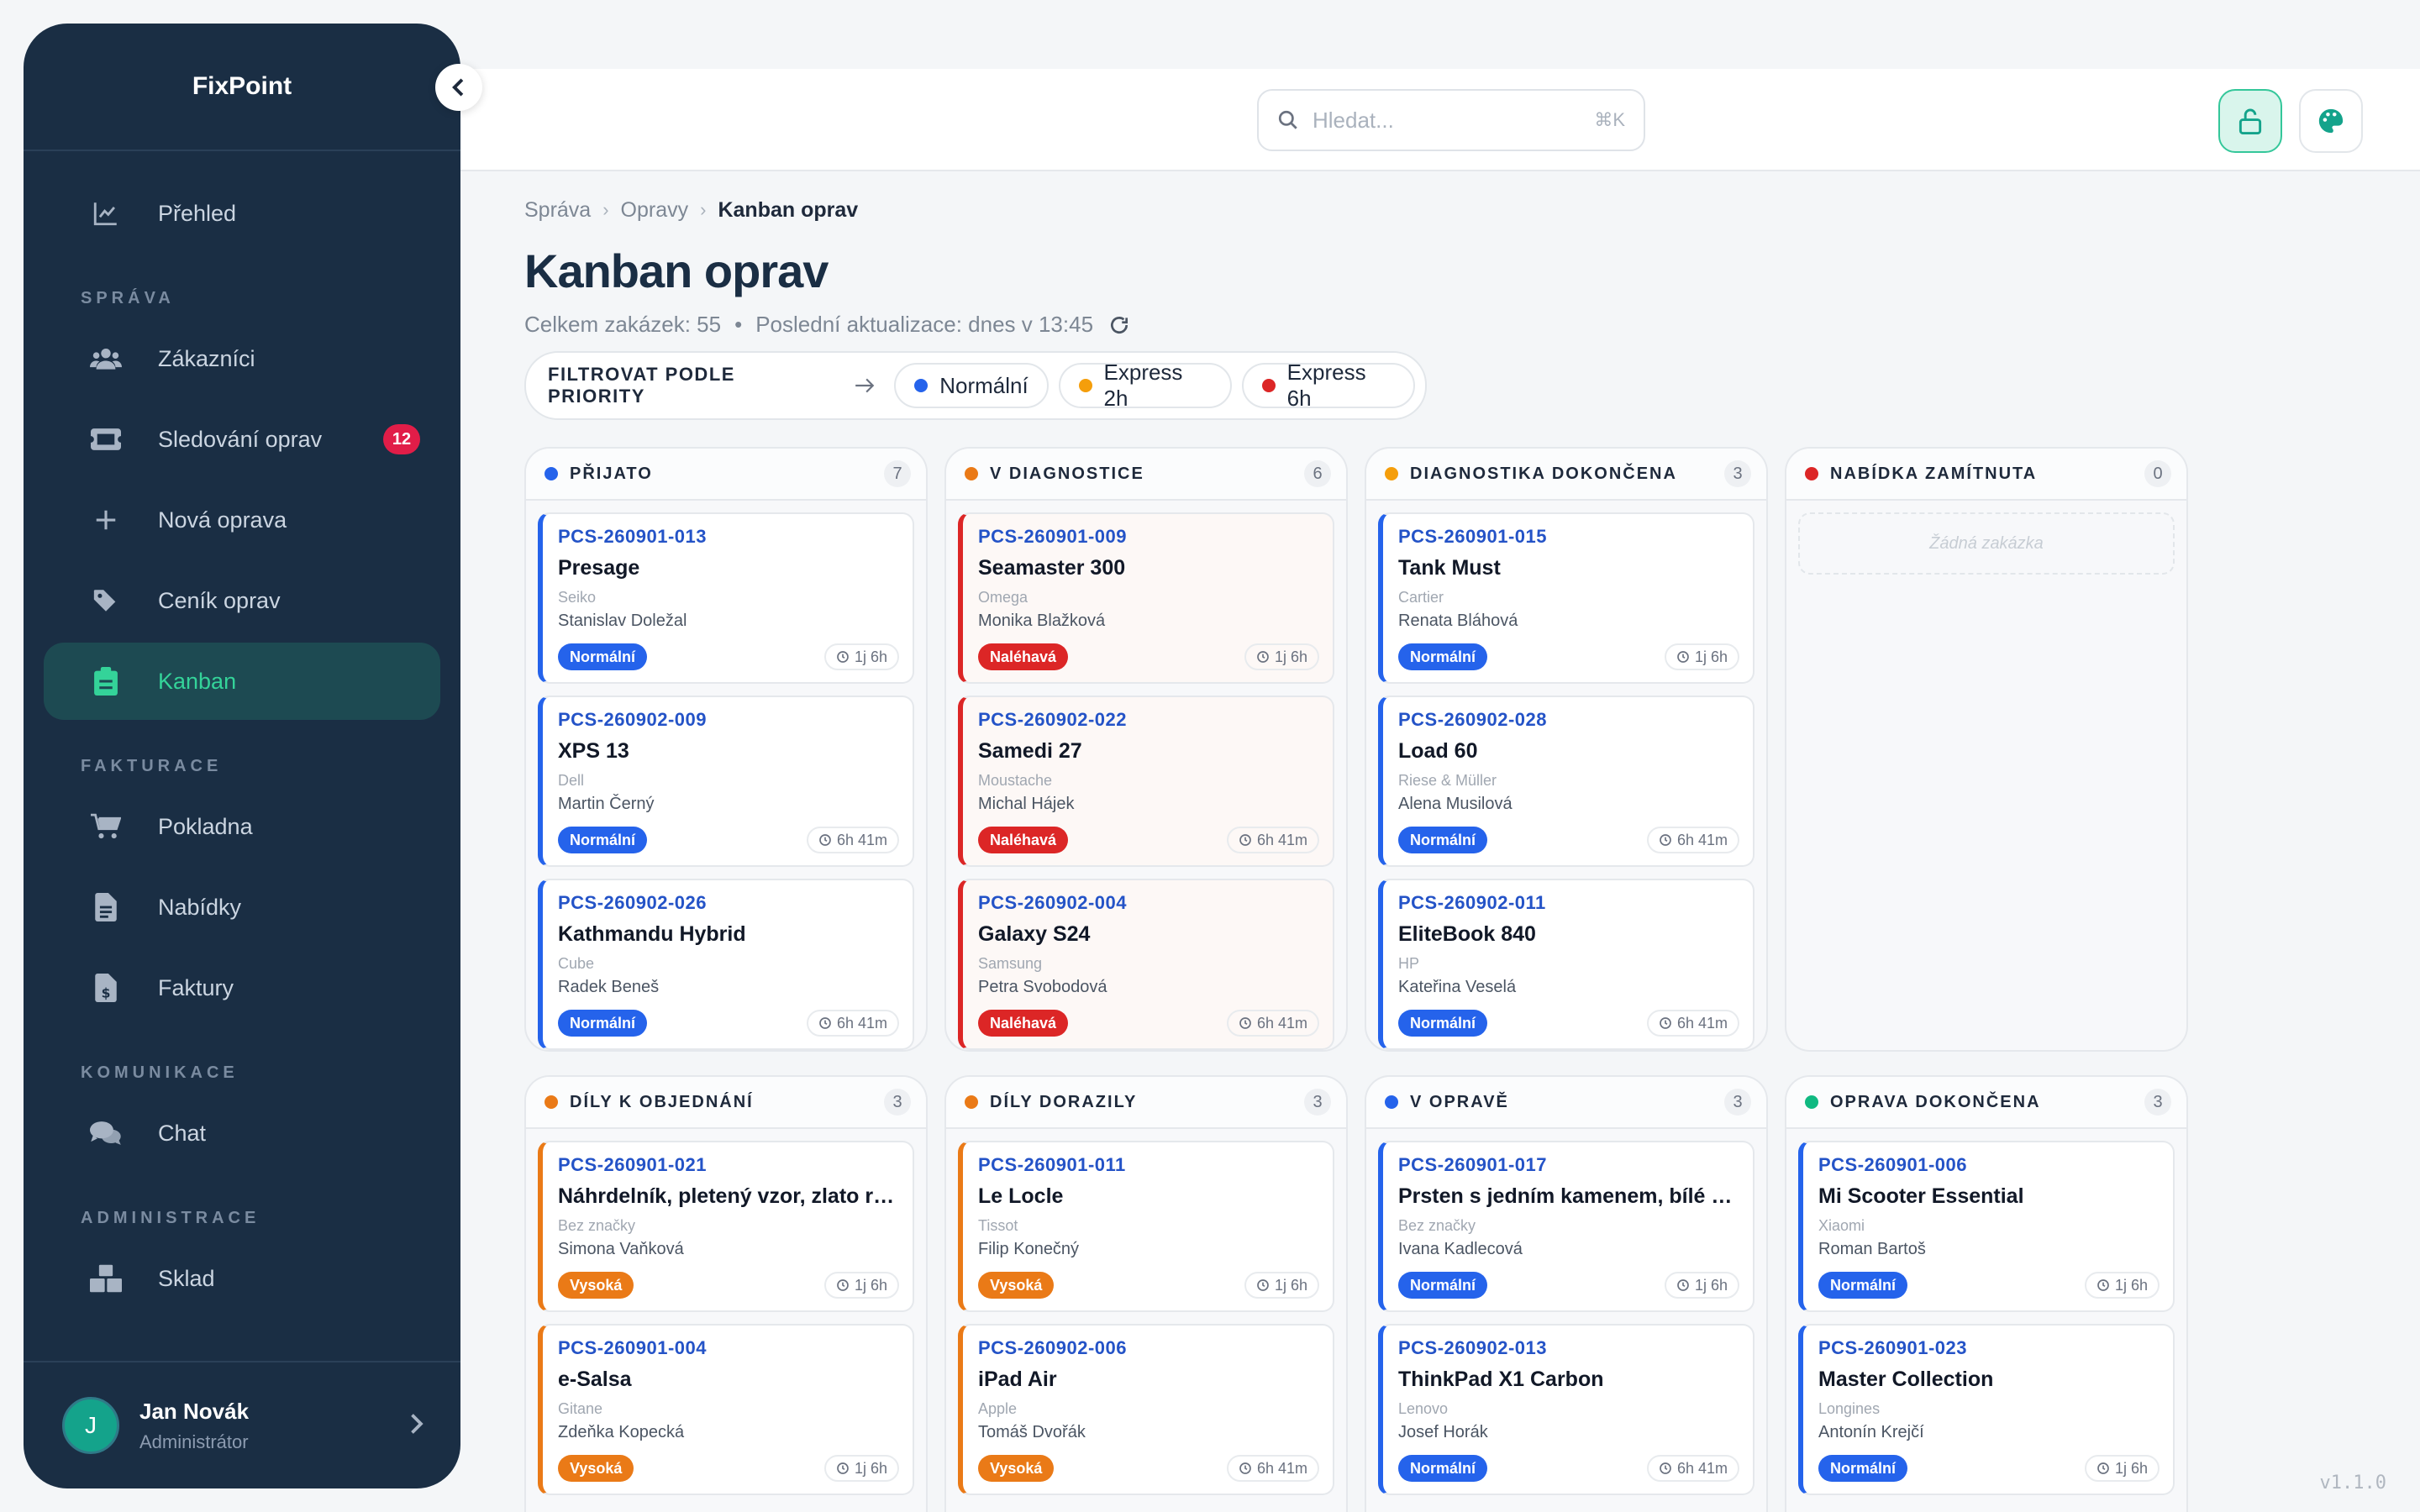  What do you see at coordinates (1438, 751) in the screenshot?
I see `device-name: Load 60` at bounding box center [1438, 751].